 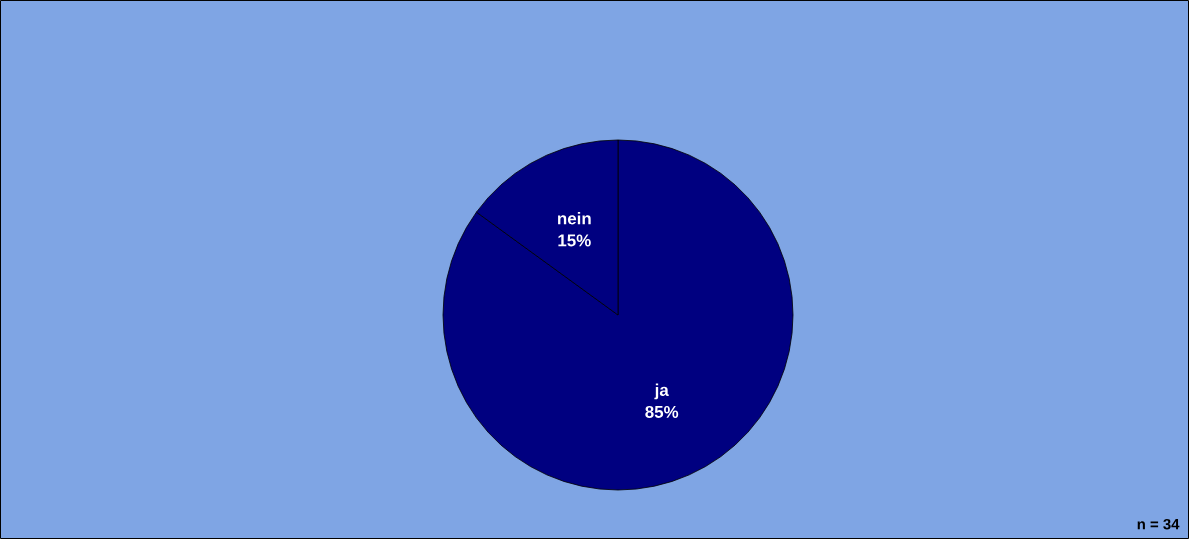 What do you see at coordinates (574, 240) in the screenshot?
I see `data-label: 15%` at bounding box center [574, 240].